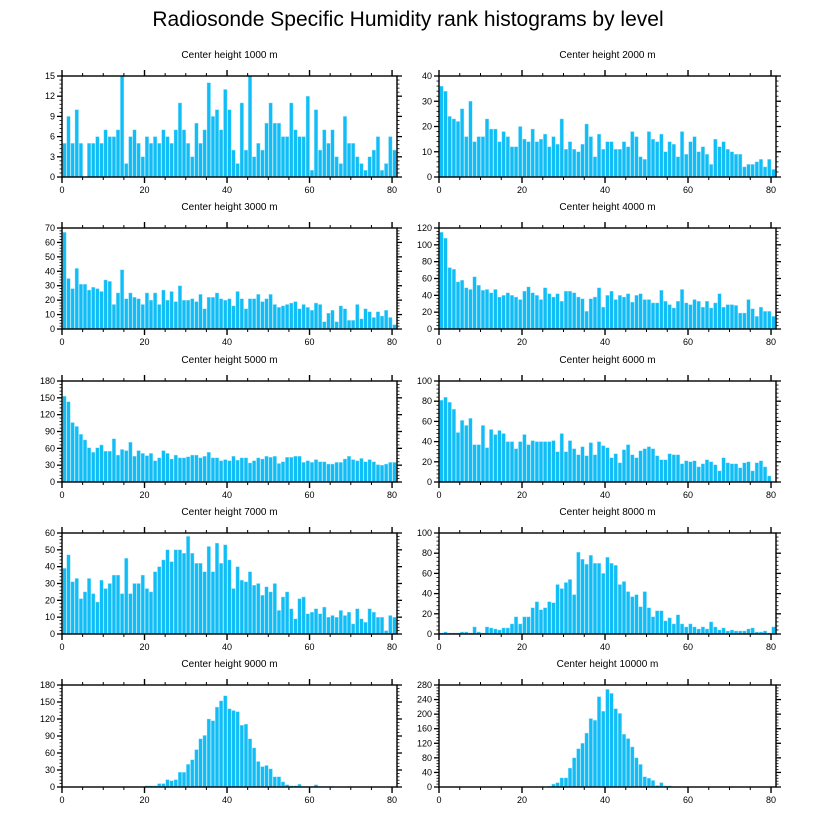 This screenshot has height=824, width=816. What do you see at coordinates (607, 55) in the screenshot?
I see `panel-title: Center height 2000 m` at bounding box center [607, 55].